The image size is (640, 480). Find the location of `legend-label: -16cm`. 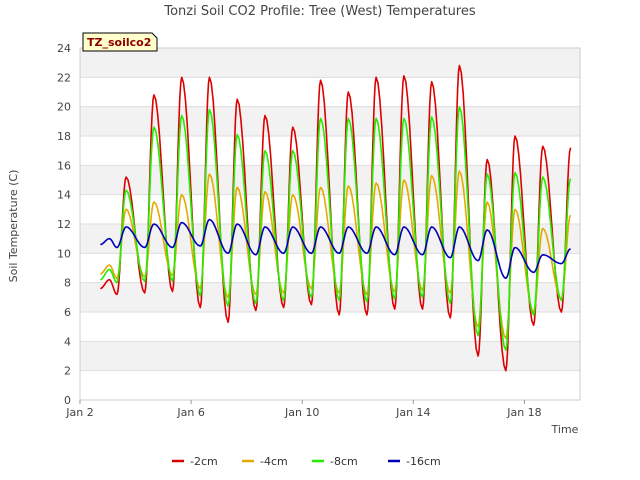

legend-label: -16cm is located at coordinates (423, 461).